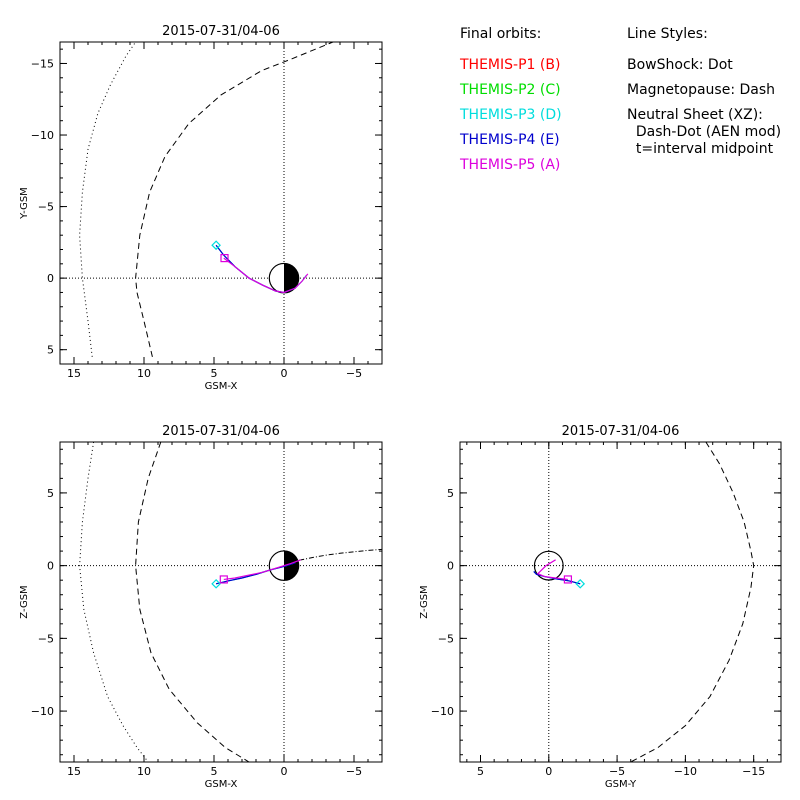 The width and height of the screenshot is (800, 800). I want to click on legend-probe-p3: THEMIS-P3 (D), so click(511, 115).